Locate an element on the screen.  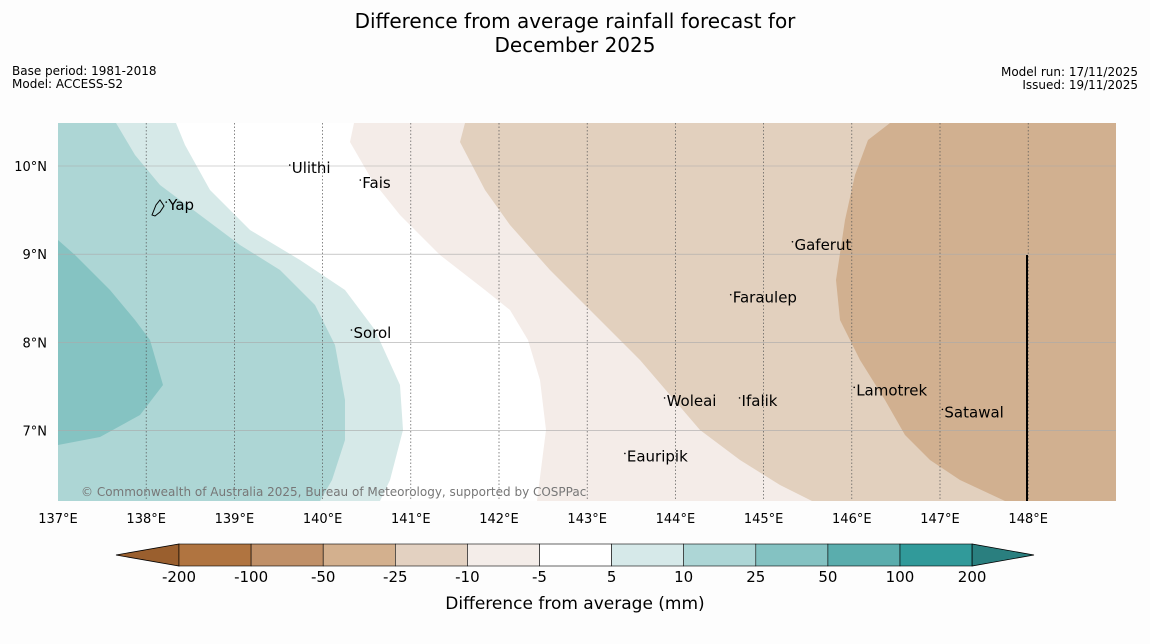
colorbar-tick-label: -100 is located at coordinates (251, 577).